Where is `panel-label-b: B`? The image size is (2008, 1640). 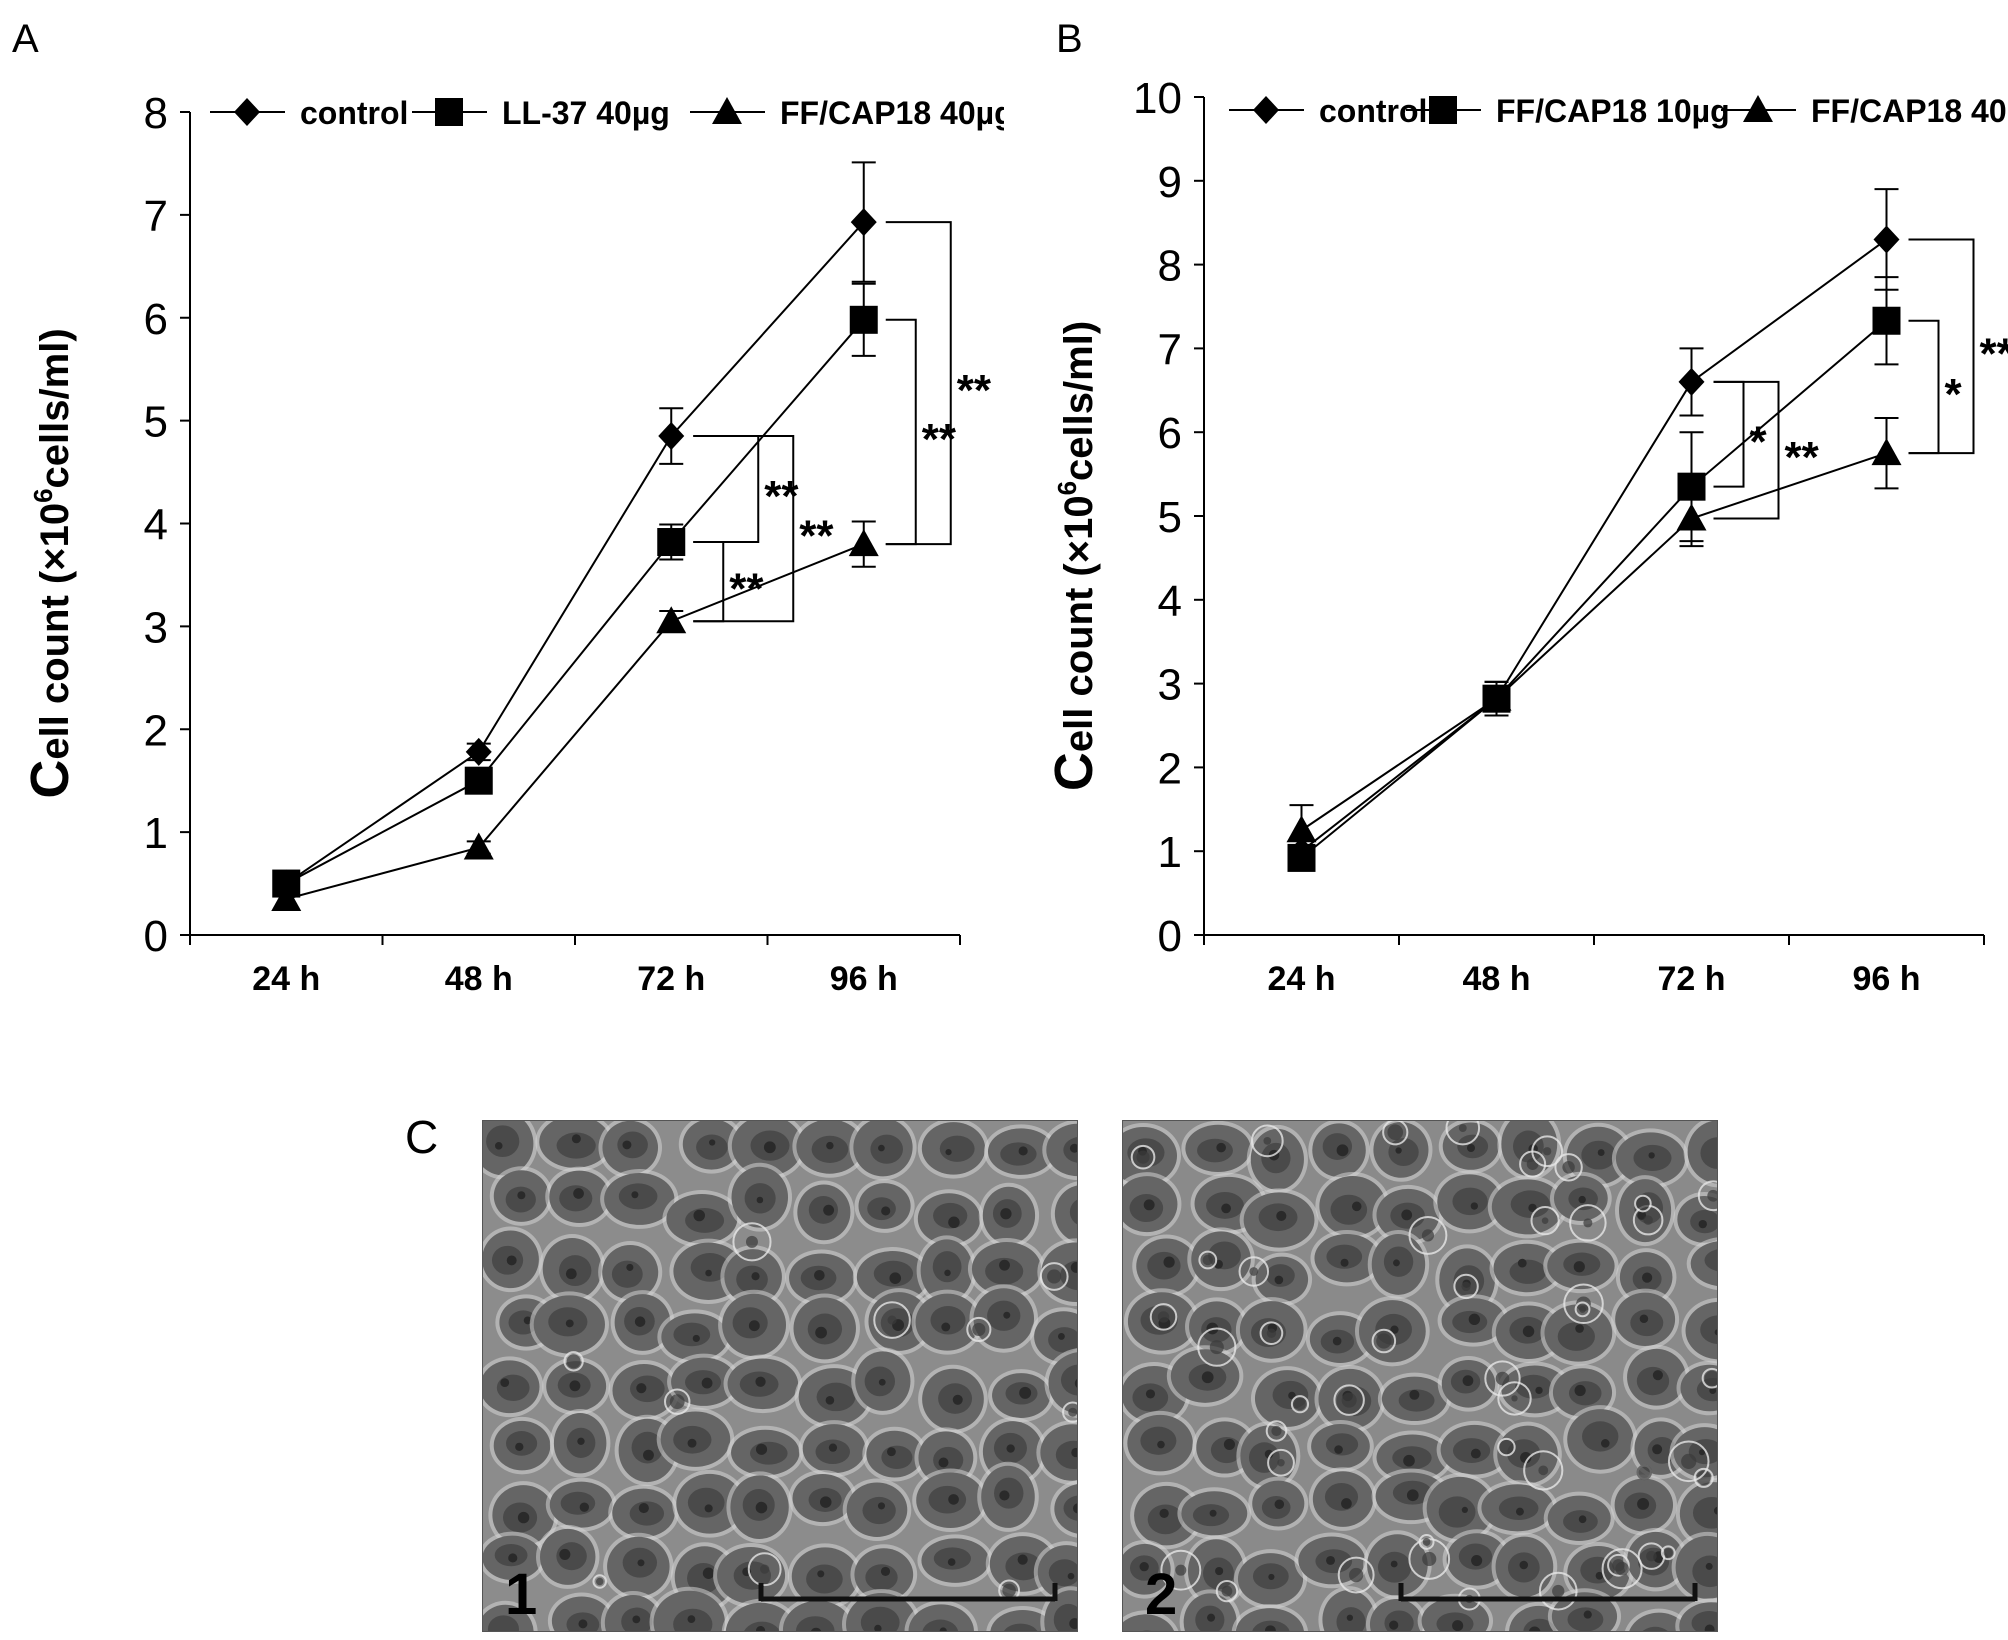
panel-label-b: B is located at coordinates (1069, 39).